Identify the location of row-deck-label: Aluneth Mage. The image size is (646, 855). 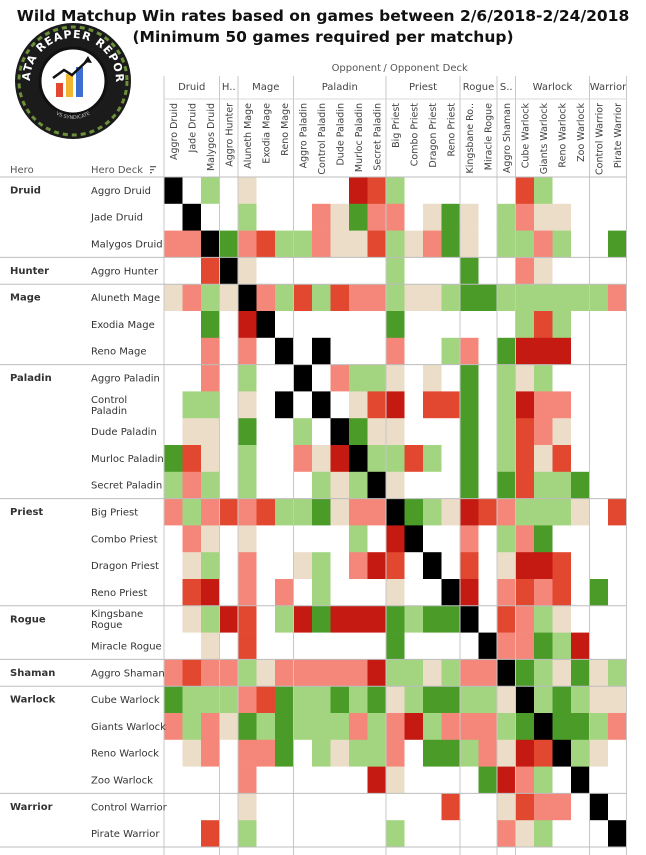
(125, 298).